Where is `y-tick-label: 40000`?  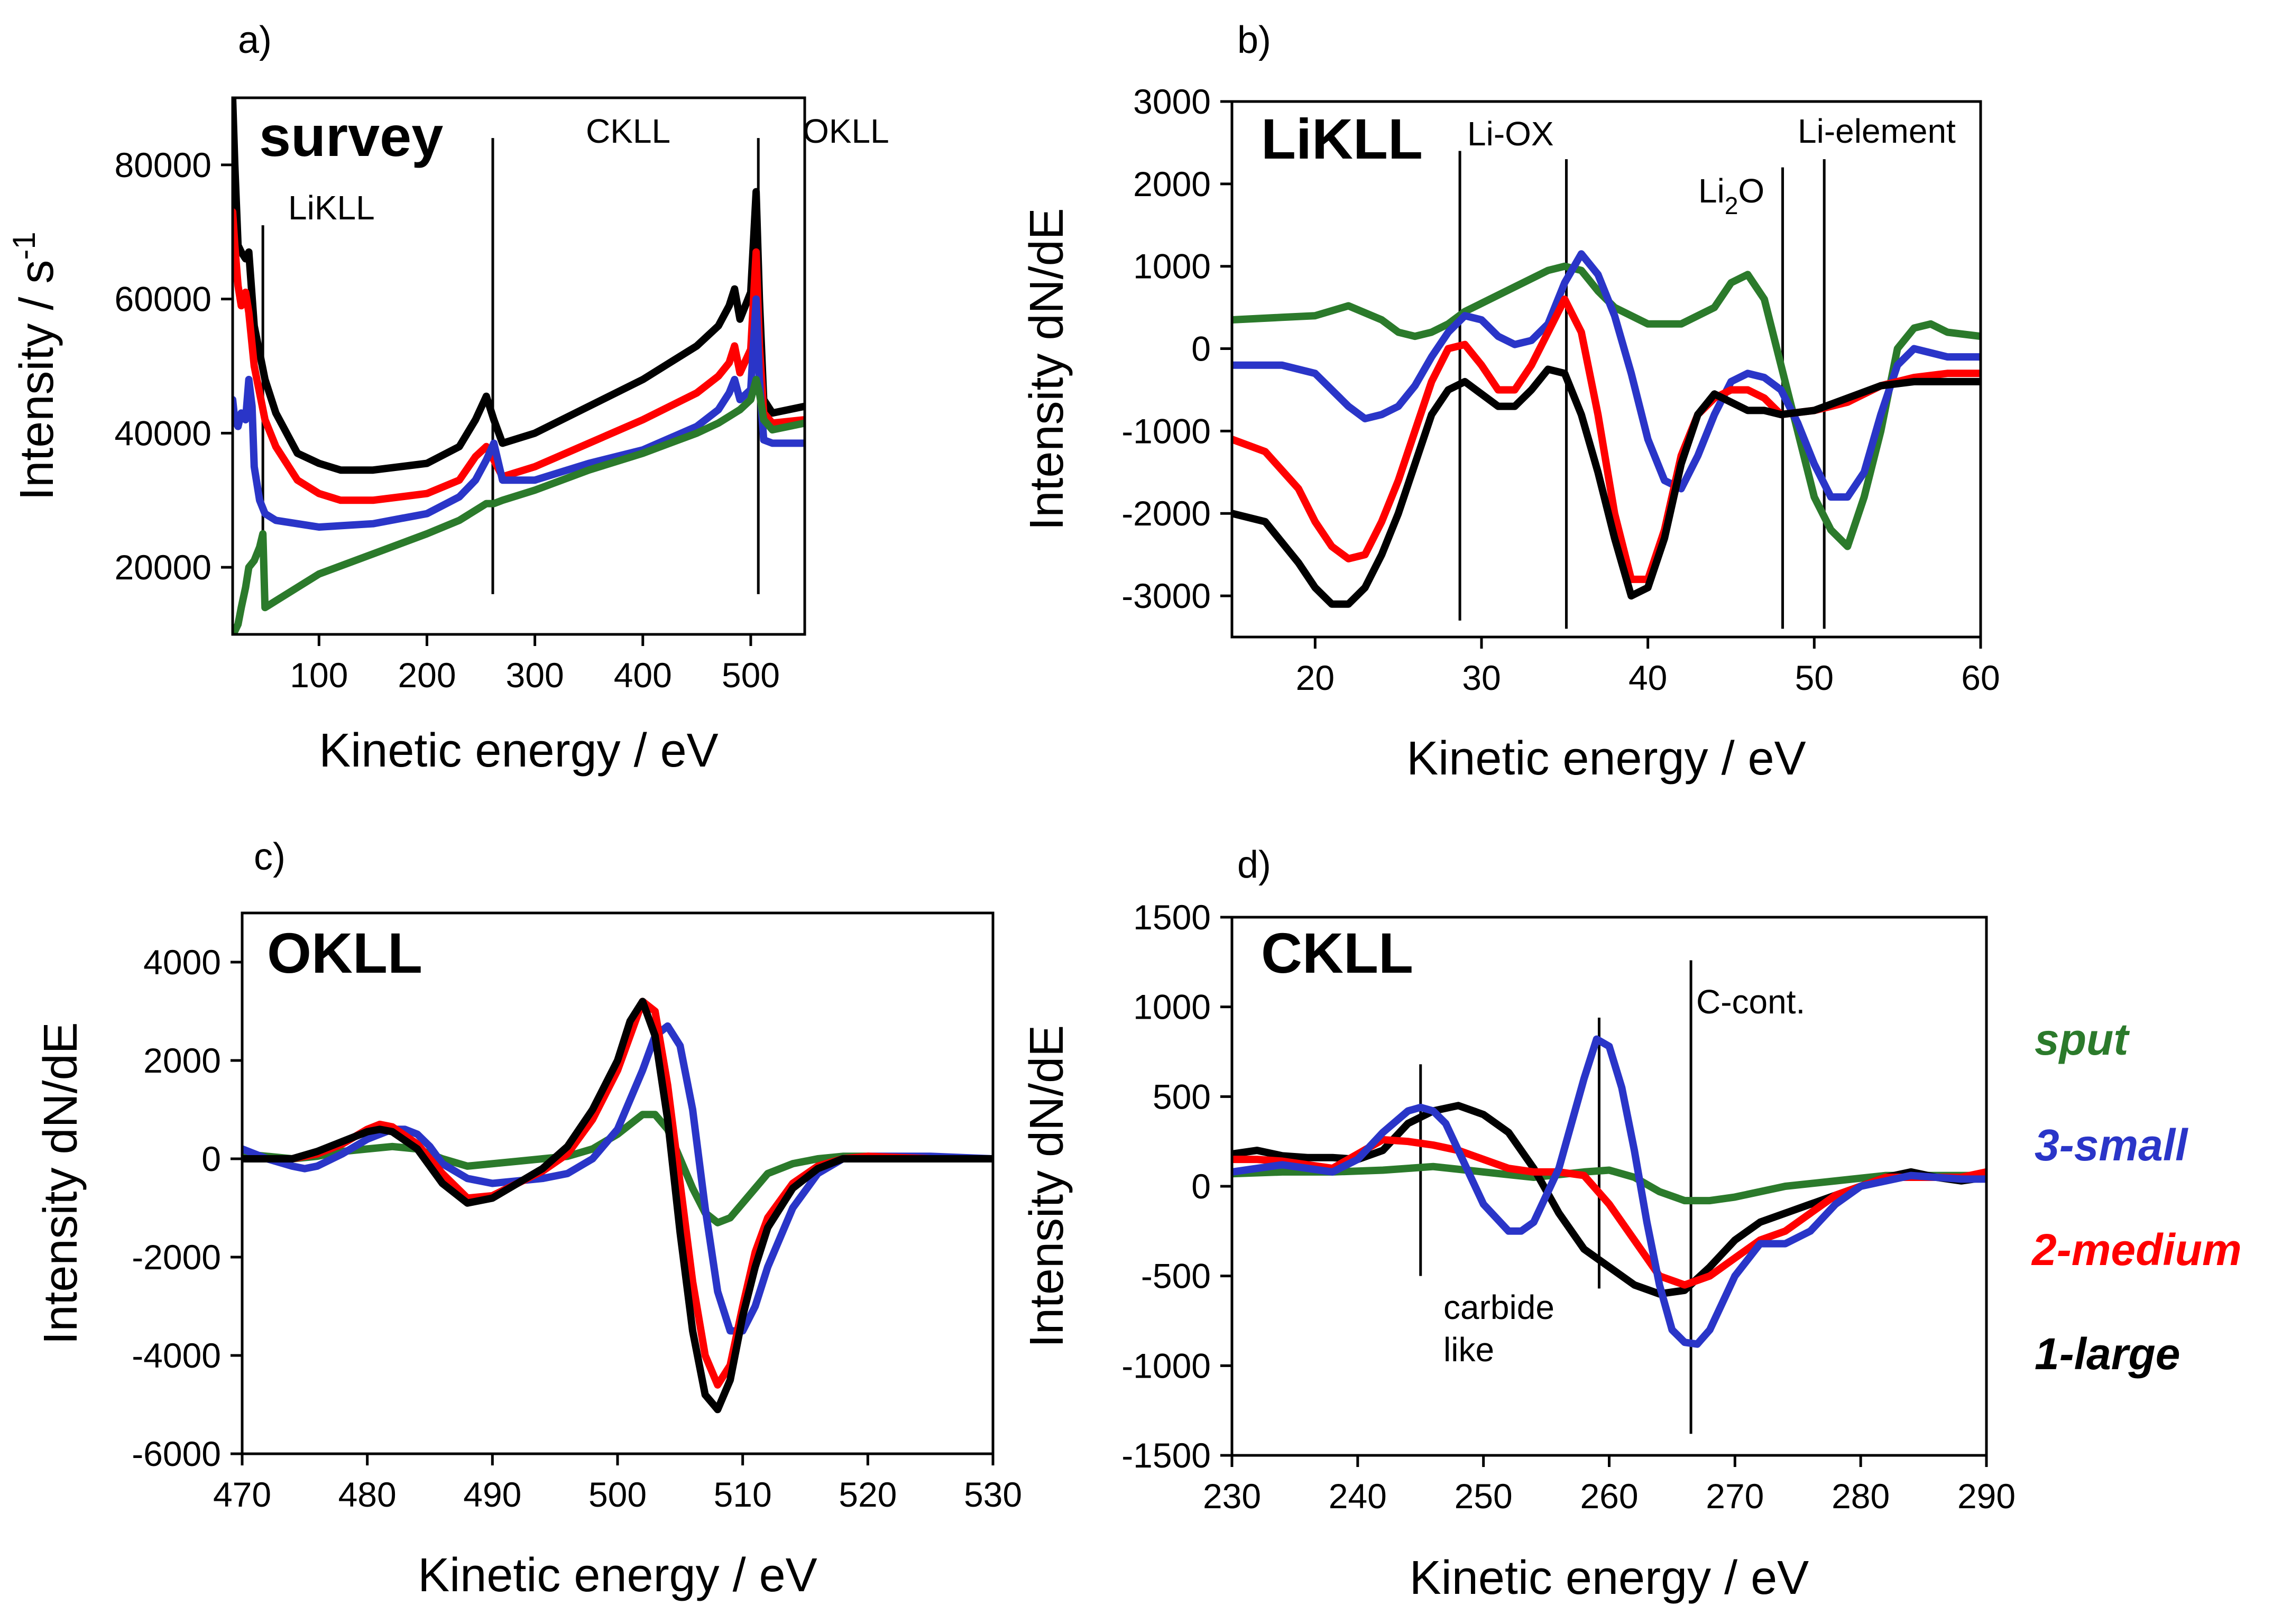
y-tick-label: 40000 is located at coordinates (162, 433).